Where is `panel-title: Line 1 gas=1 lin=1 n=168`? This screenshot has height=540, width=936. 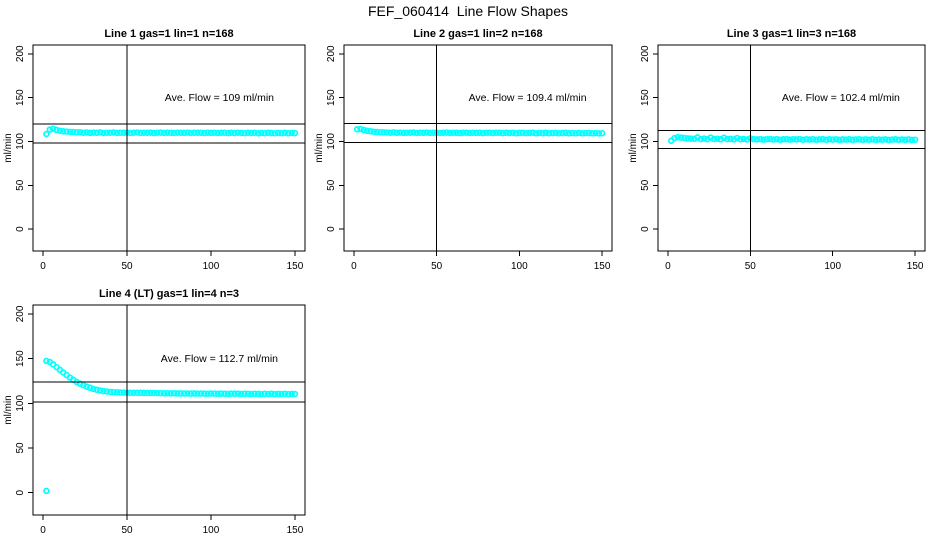
panel-title: Line 1 gas=1 lin=1 n=168 is located at coordinates (168, 34).